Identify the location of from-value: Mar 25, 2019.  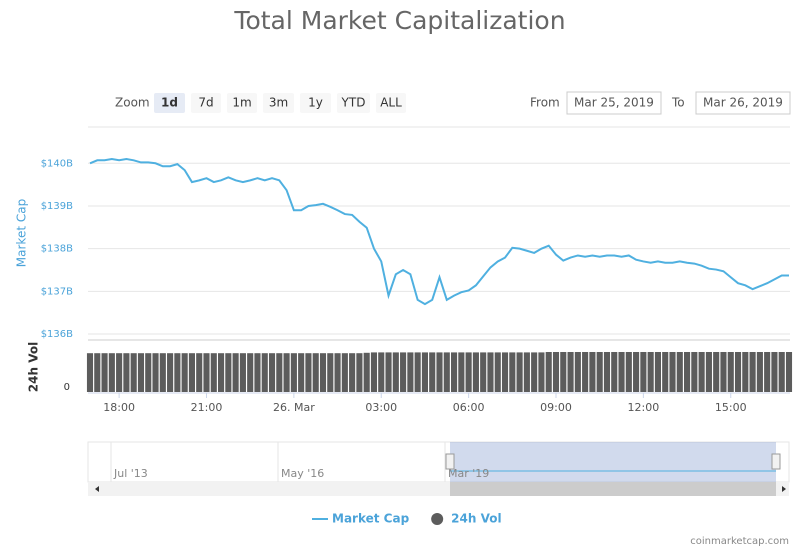
(614, 103).